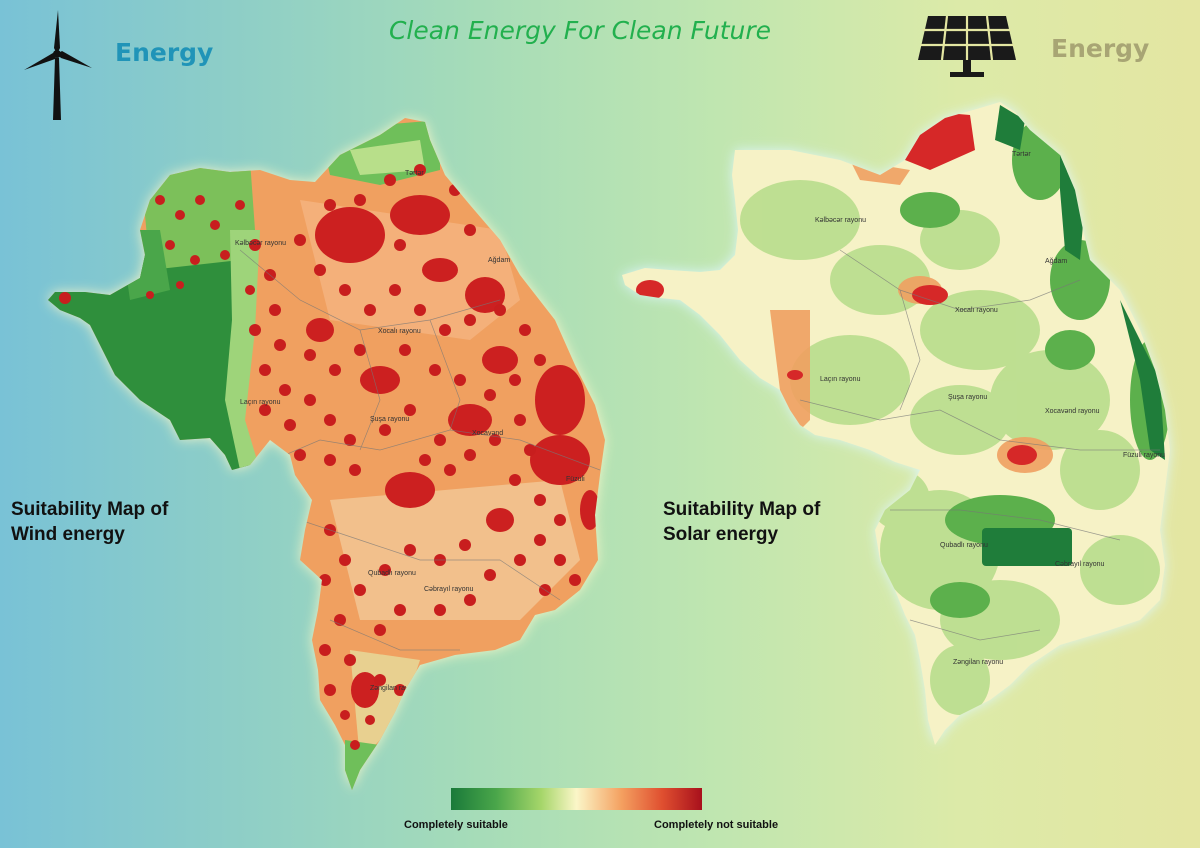  What do you see at coordinates (392, 573) in the screenshot?
I see `wind-label-qubadli: Qubadlı rayonu` at bounding box center [392, 573].